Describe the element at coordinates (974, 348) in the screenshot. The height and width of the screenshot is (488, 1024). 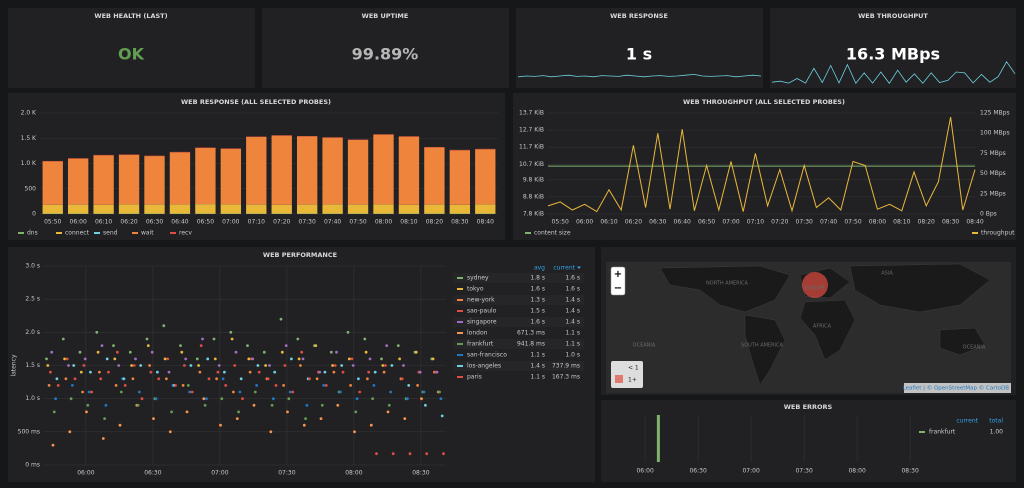
I see `map-label: OCEANIA` at that location.